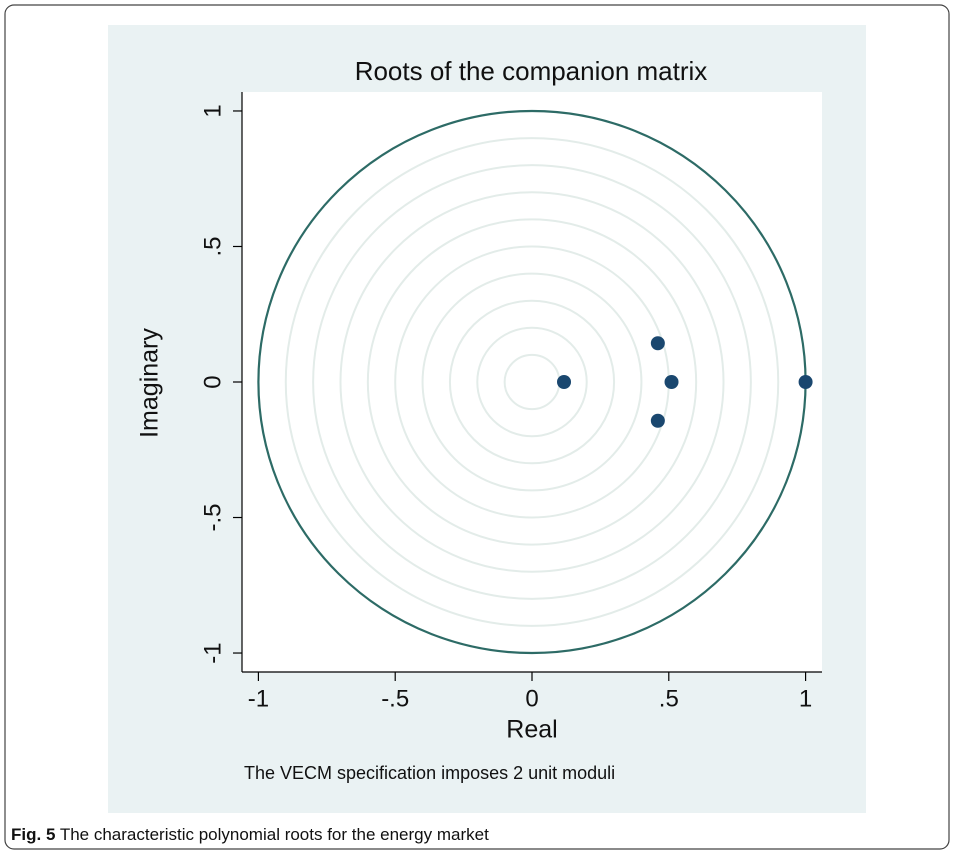 The image size is (955, 854). Describe the element at coordinates (212, 652) in the screenshot. I see `y-tick-label: -1` at that location.